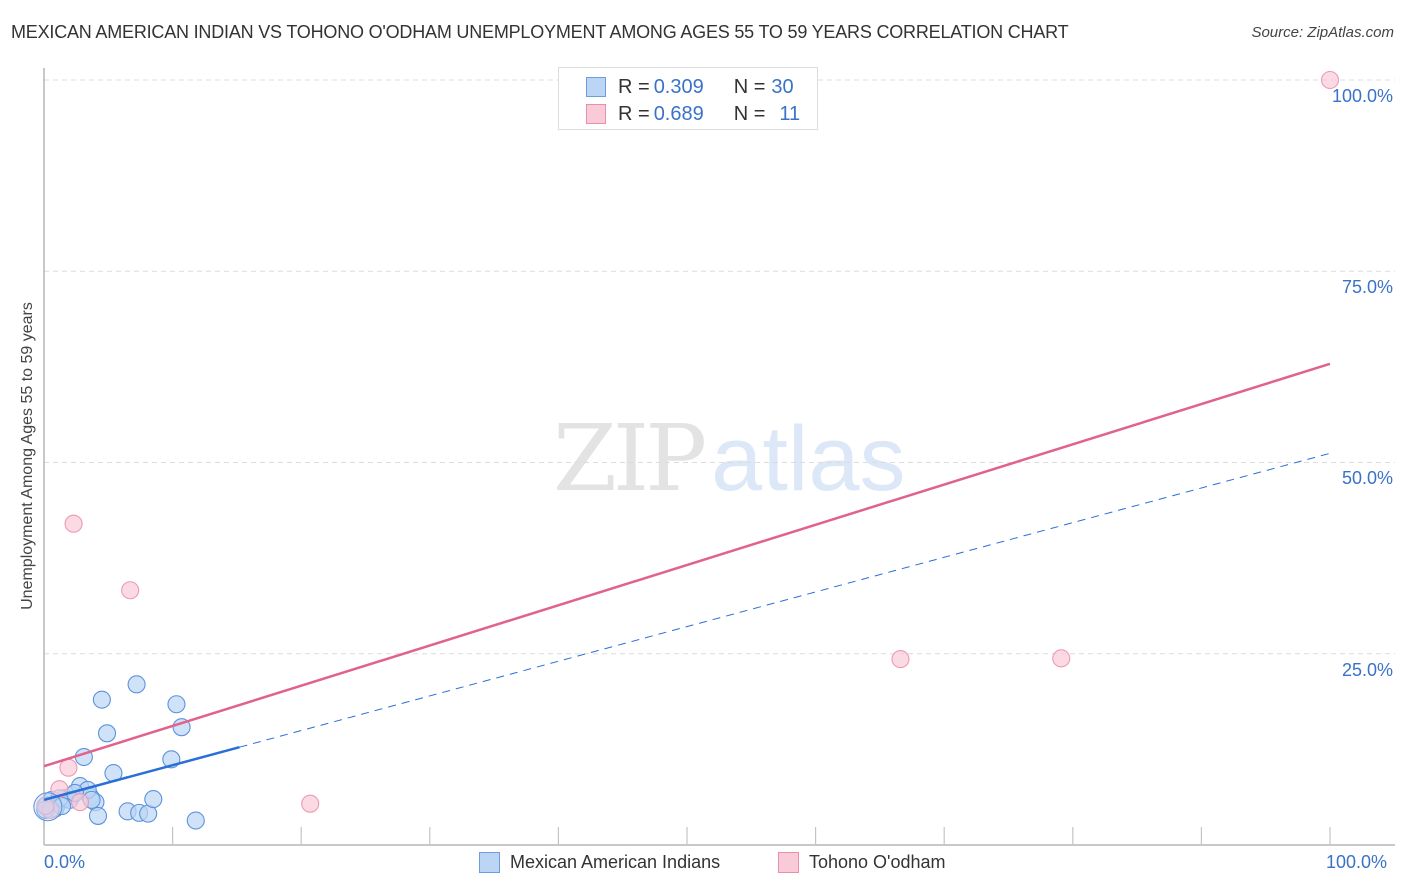  Describe the element at coordinates (615, 862) in the screenshot. I see `legend-label: Mexican American Indians` at that location.